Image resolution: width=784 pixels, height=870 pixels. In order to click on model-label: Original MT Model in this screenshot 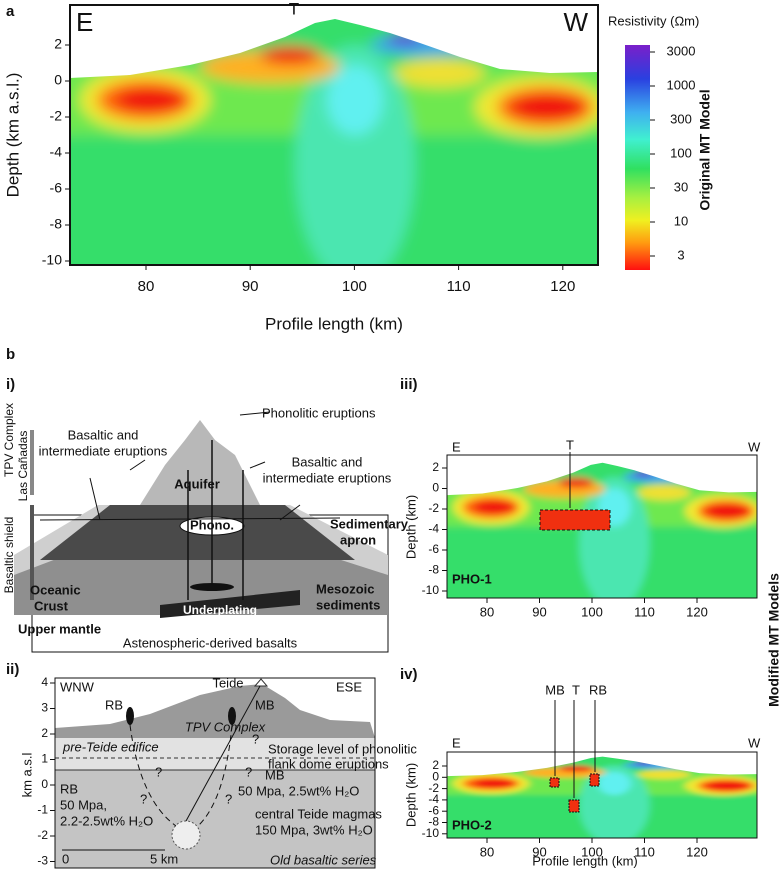, I will do `click(705, 149)`.